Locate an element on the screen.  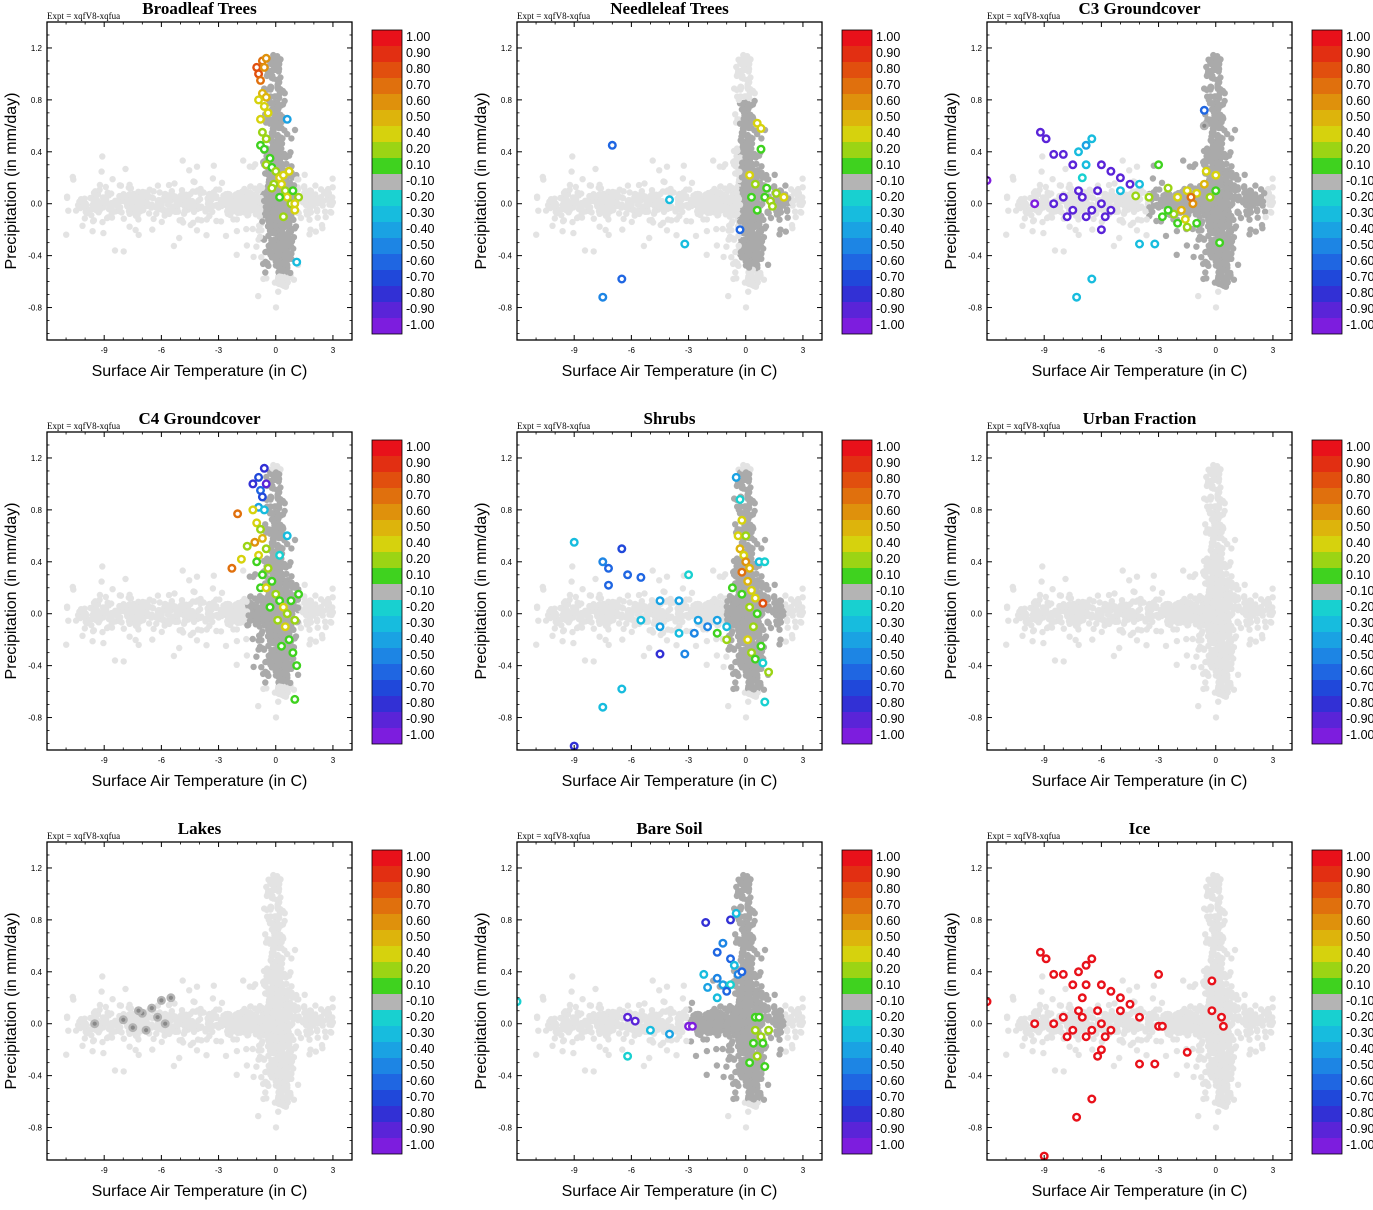
colorbar-label: 0.20 is located at coordinates (418, 149).